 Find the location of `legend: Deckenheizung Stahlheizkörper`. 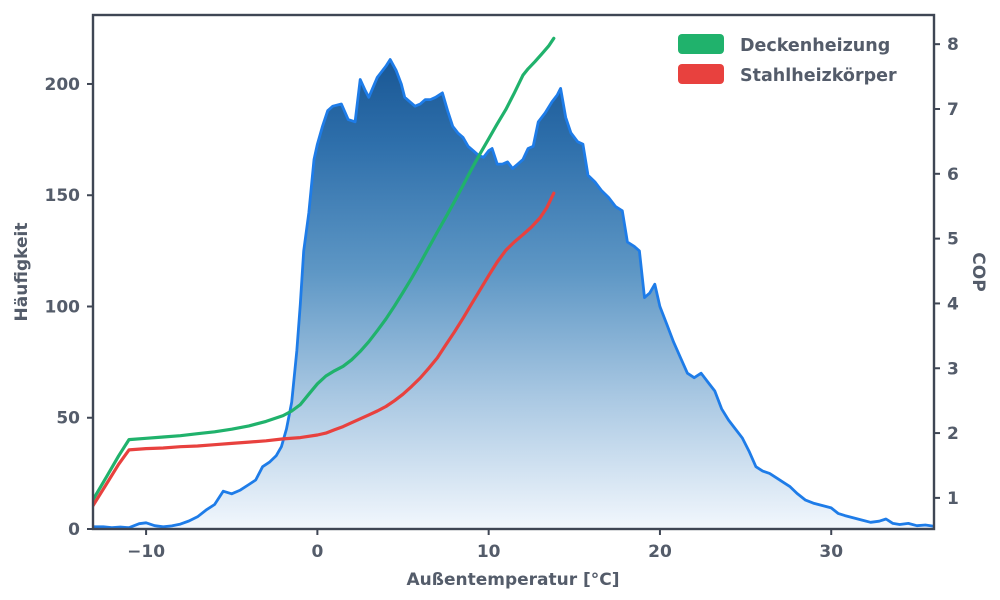

legend: Deckenheizung Stahlheizkörper is located at coordinates (787, 60).